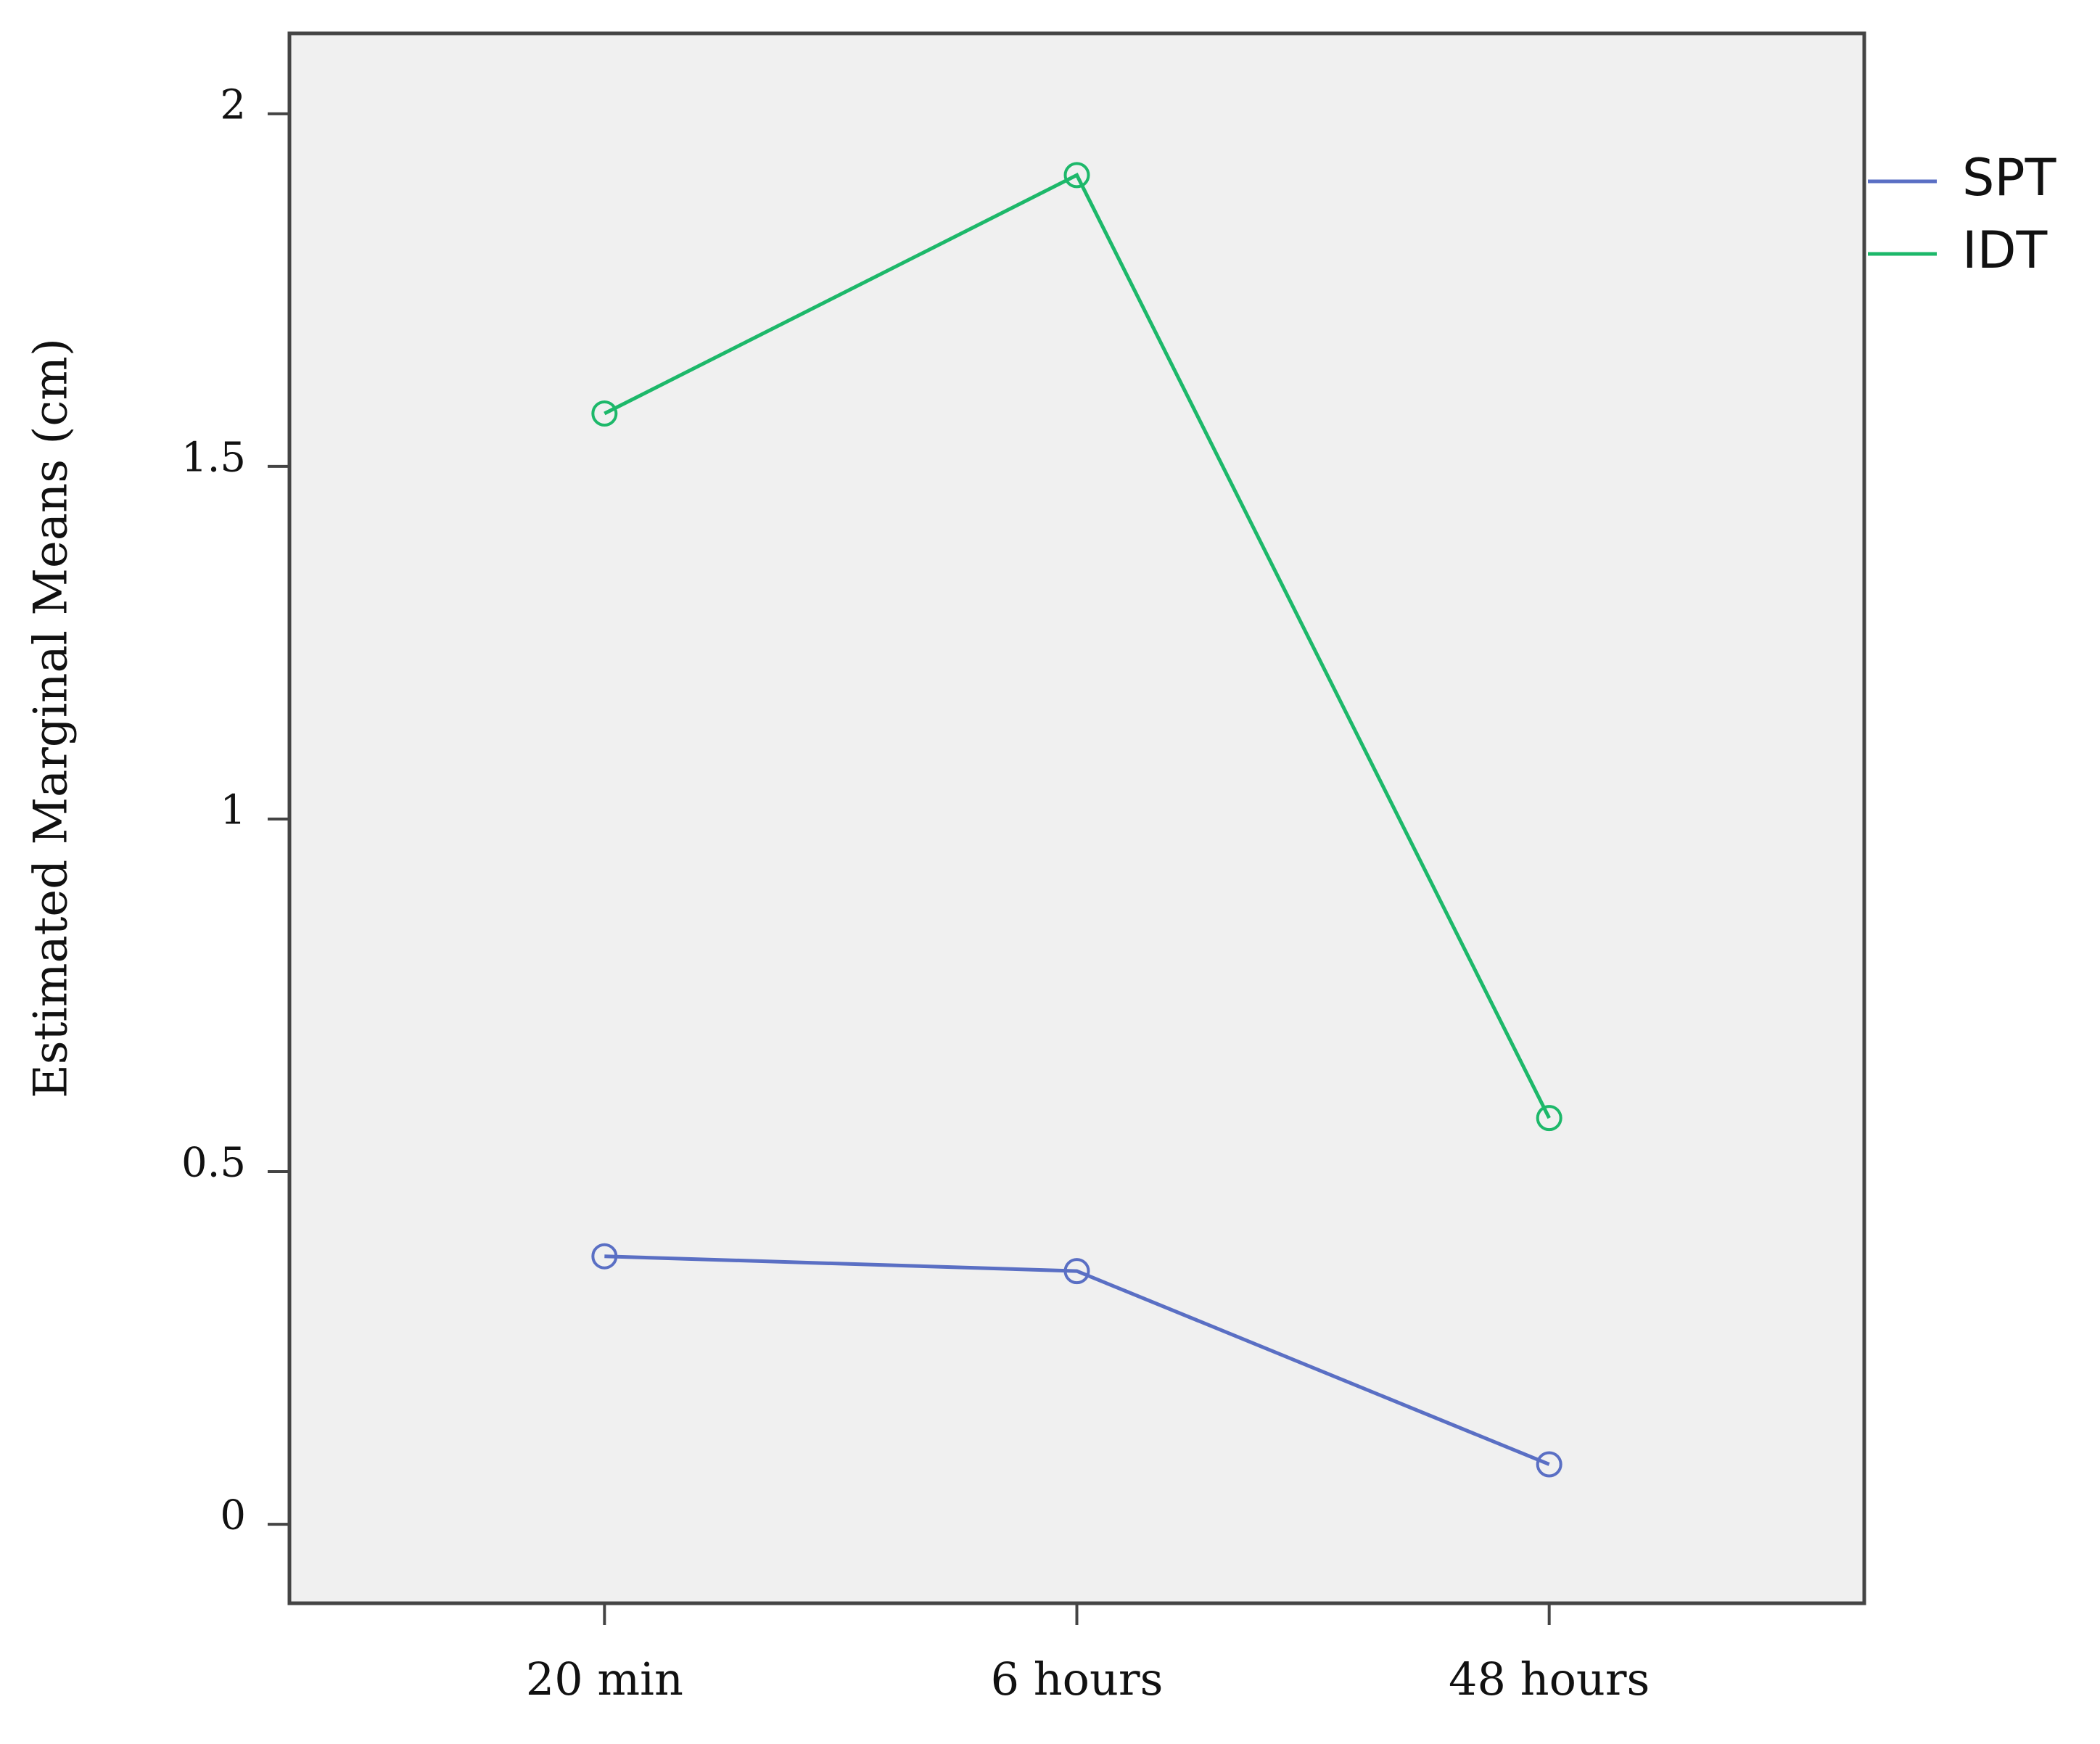  I want to click on x-tick-label: 6 hours, so click(1077, 1679).